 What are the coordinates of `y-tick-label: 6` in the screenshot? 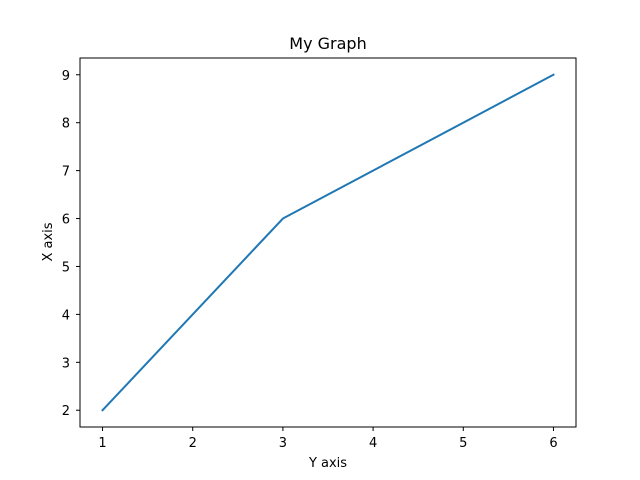 It's located at (66, 220).